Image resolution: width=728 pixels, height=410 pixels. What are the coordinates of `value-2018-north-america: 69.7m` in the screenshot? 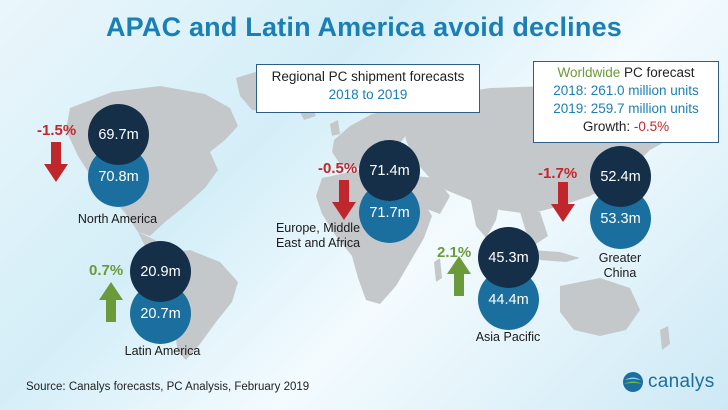 It's located at (118, 134).